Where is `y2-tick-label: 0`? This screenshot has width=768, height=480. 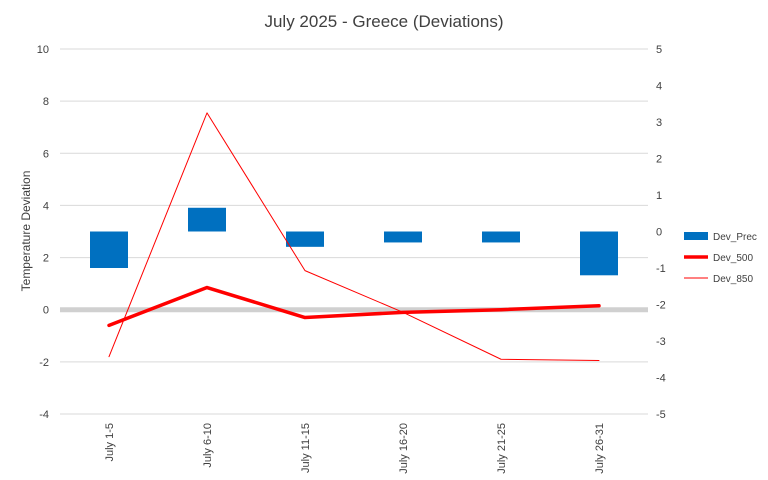
y2-tick-label: 0 is located at coordinates (659, 233).